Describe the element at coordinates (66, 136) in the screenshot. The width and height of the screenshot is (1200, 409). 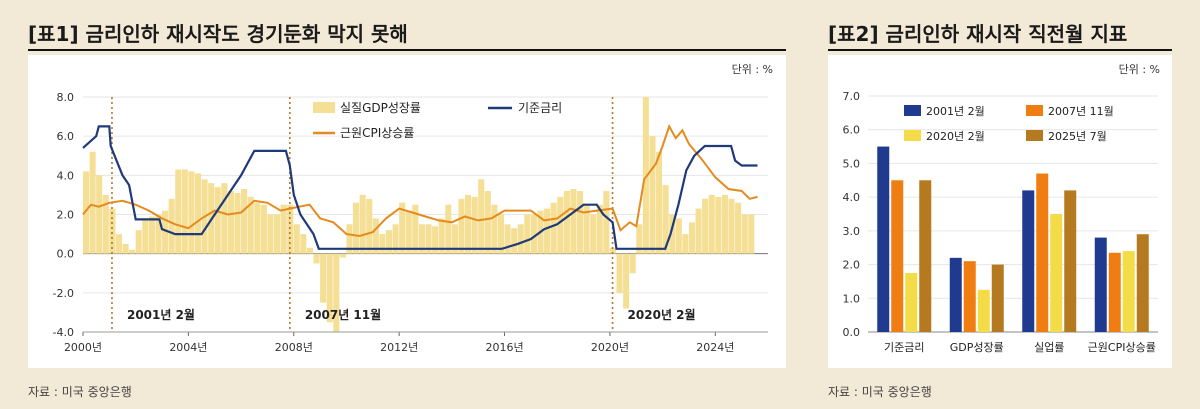
I see `y-tick-label: 6.0` at that location.